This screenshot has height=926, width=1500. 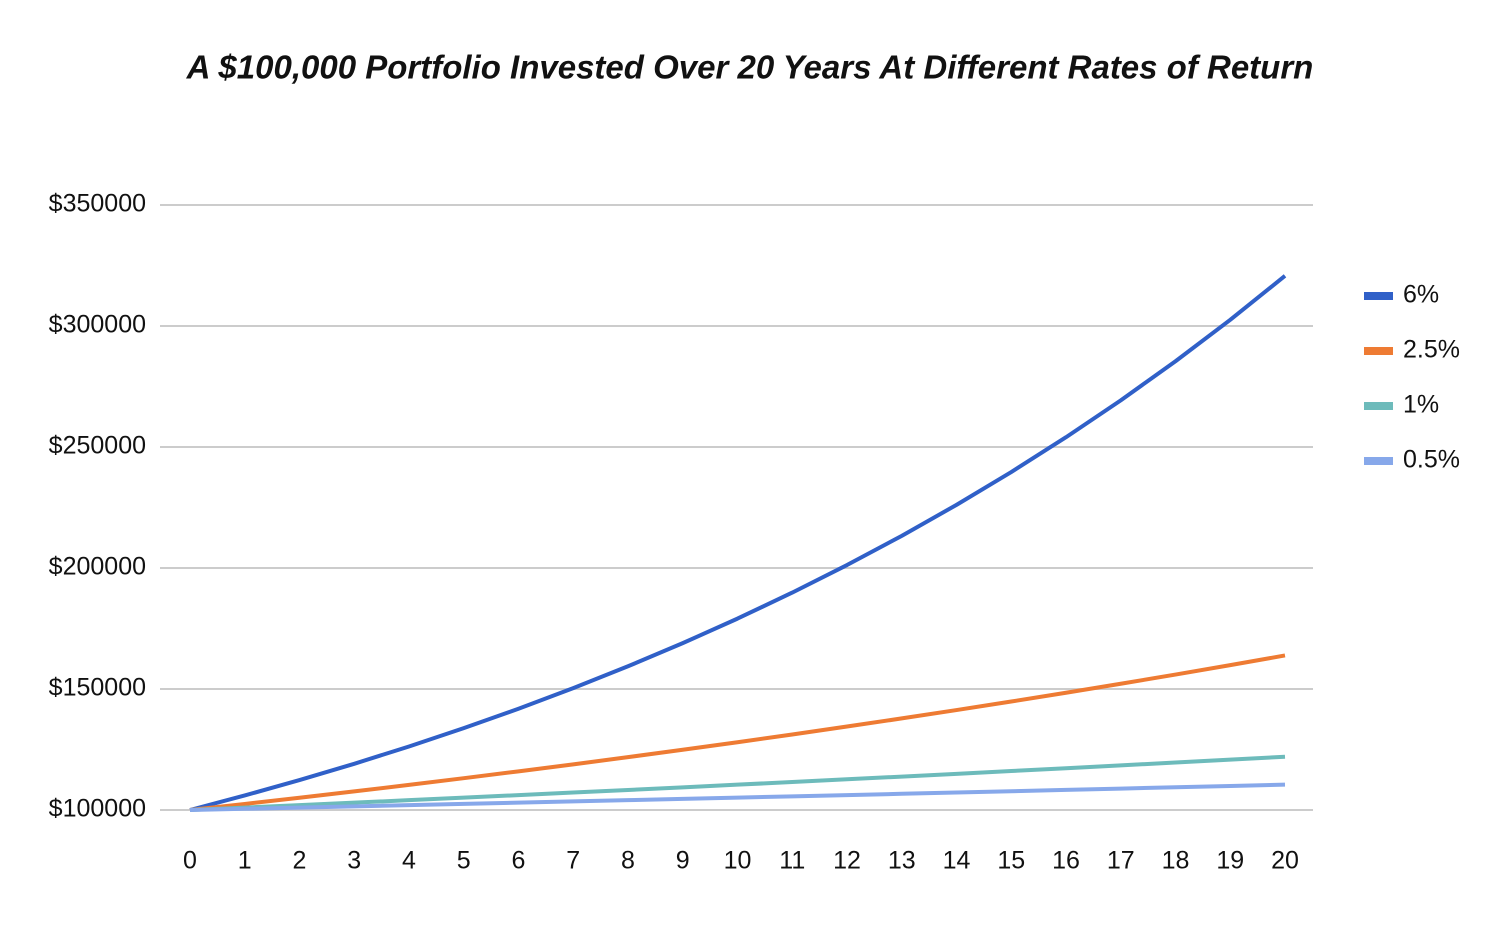 I want to click on x-tick-label: 20, so click(x=1285, y=861).